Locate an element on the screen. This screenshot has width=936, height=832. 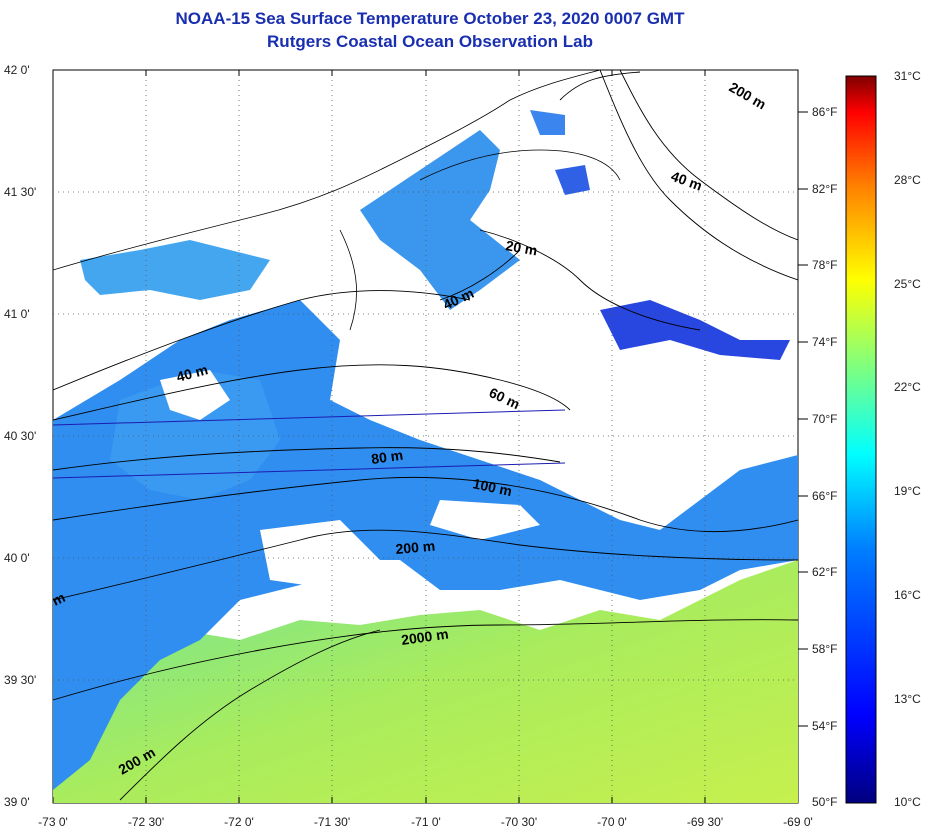
fahrenheit-label: 50°F is located at coordinates (824, 802).